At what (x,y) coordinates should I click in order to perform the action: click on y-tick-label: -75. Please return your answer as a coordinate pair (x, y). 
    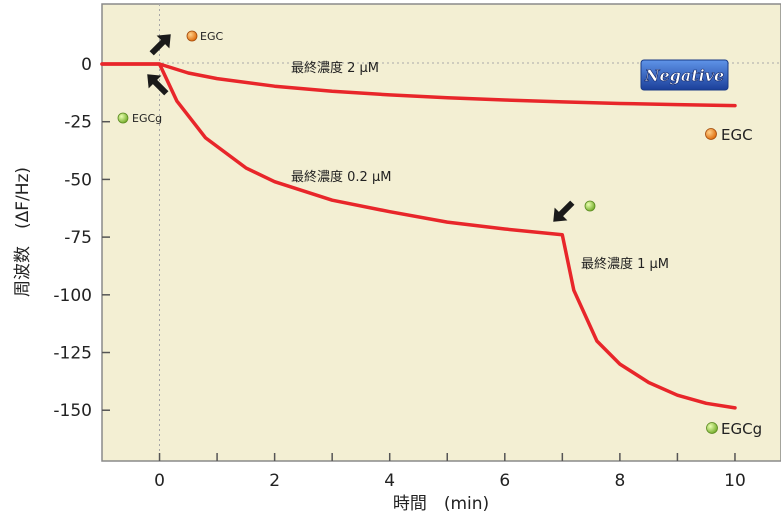
    Looking at the image, I should click on (78, 238).